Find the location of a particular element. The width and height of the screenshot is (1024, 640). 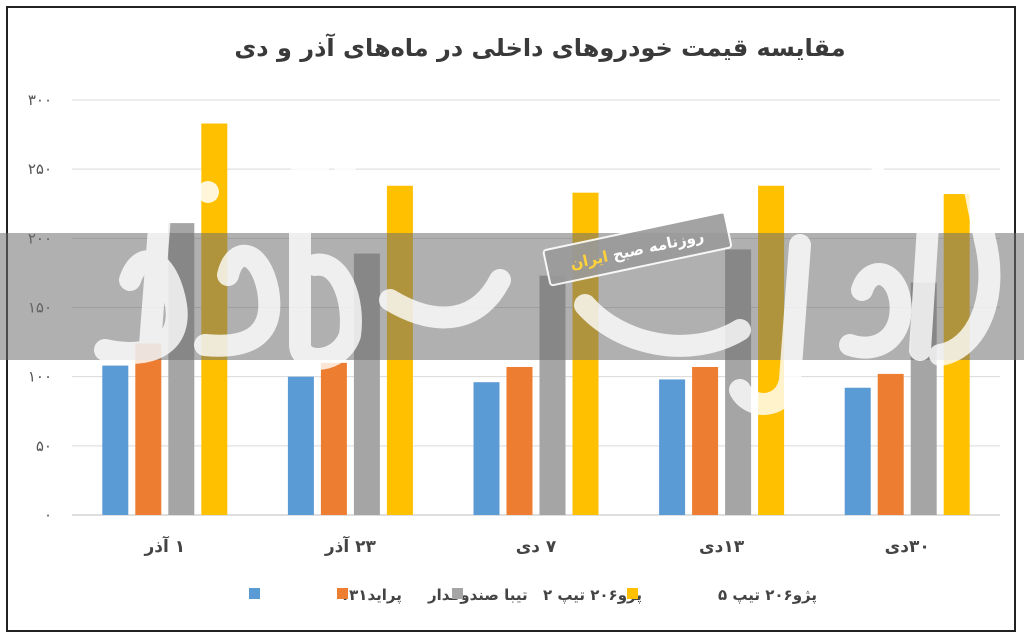

x-category-label: ۳۰دی is located at coordinates (907, 547).